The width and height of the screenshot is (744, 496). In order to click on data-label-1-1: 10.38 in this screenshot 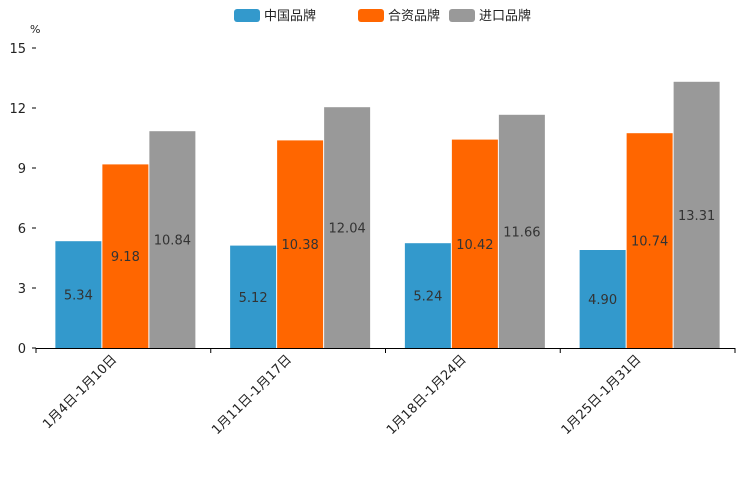, I will do `click(300, 245)`.